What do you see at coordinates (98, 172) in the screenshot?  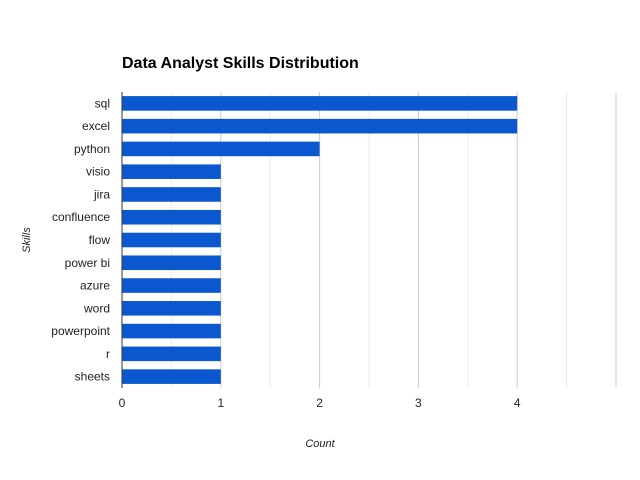 I see `y-tick-label: visio` at bounding box center [98, 172].